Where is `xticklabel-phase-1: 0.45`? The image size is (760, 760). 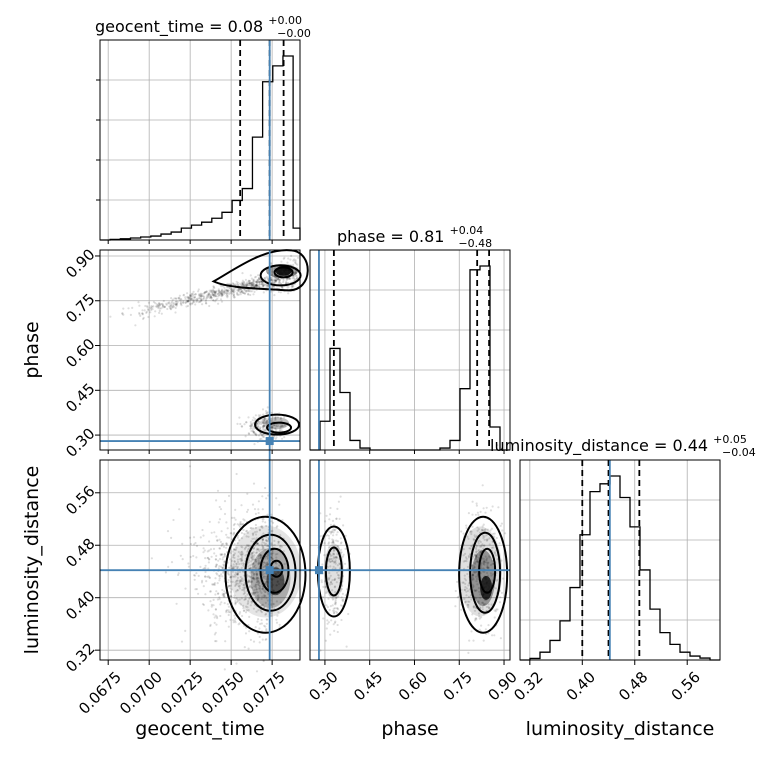 xticklabel-phase-1: 0.45 is located at coordinates (368, 686).